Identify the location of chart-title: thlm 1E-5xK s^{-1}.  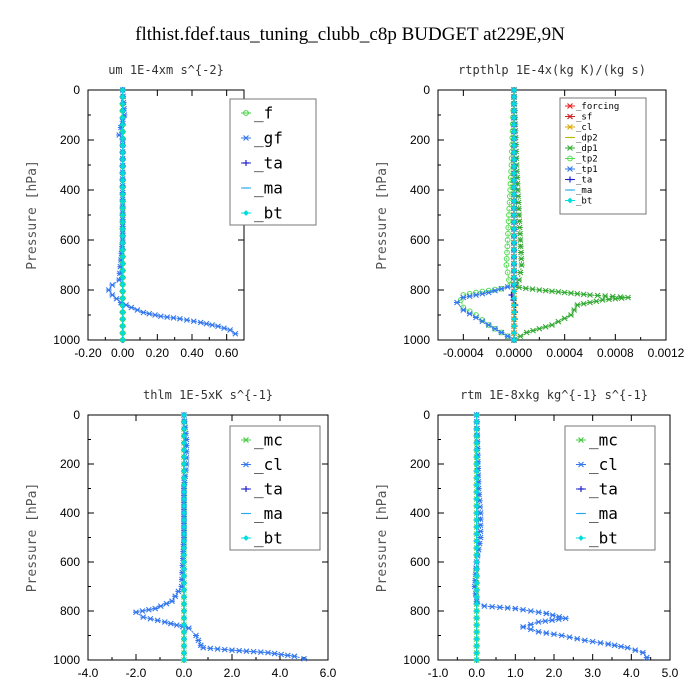
(208, 395).